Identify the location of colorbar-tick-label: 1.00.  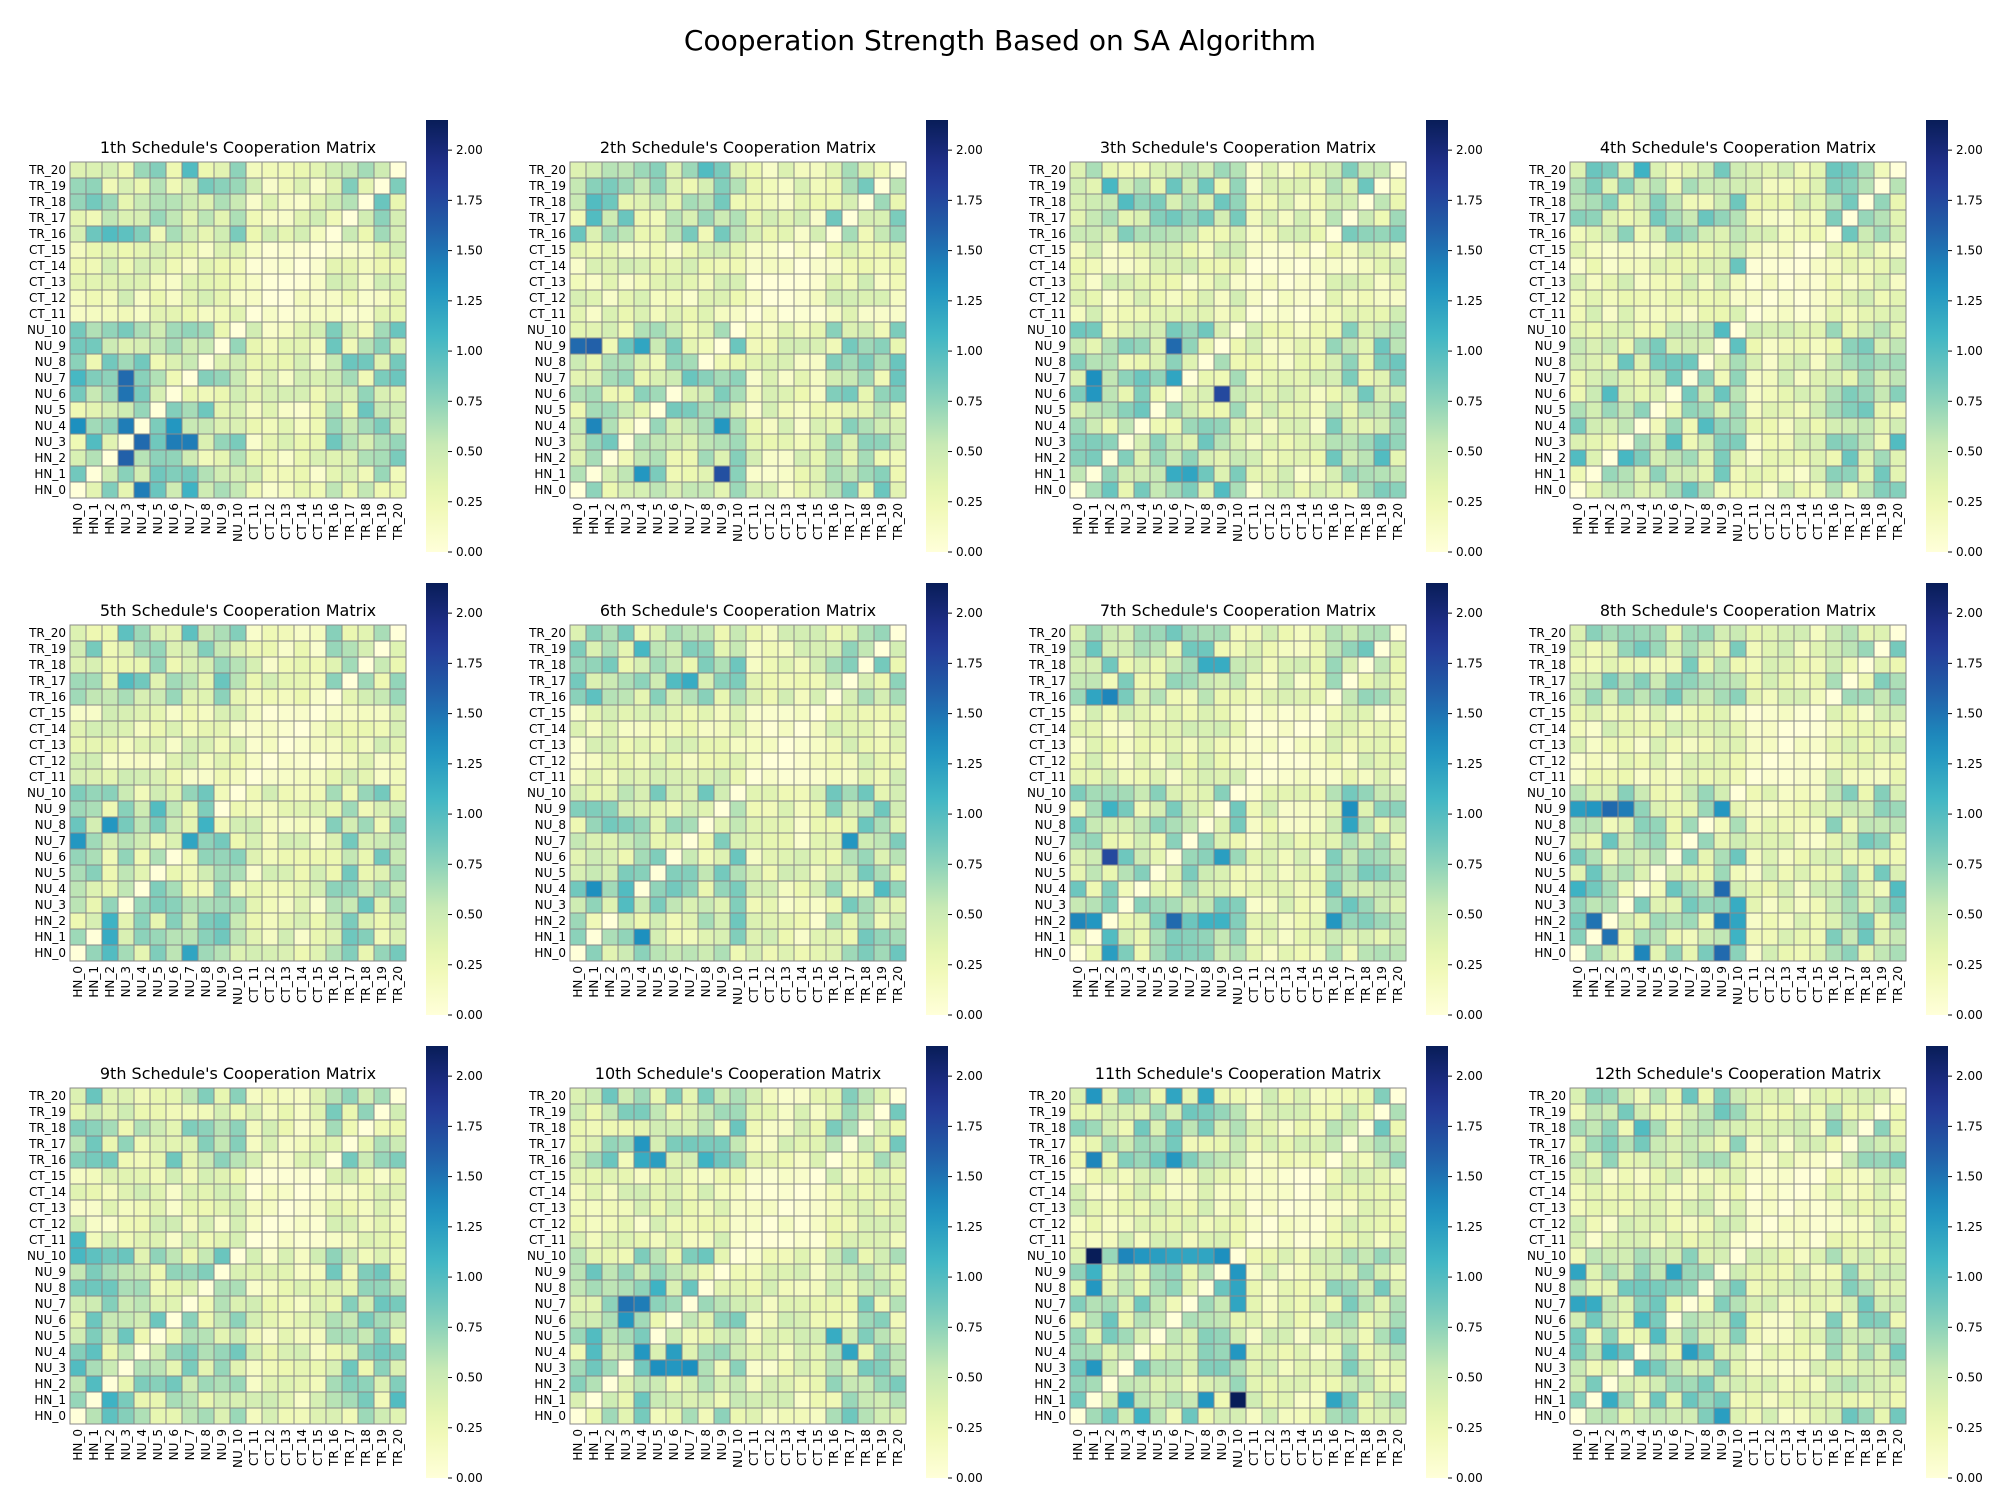
(969, 814).